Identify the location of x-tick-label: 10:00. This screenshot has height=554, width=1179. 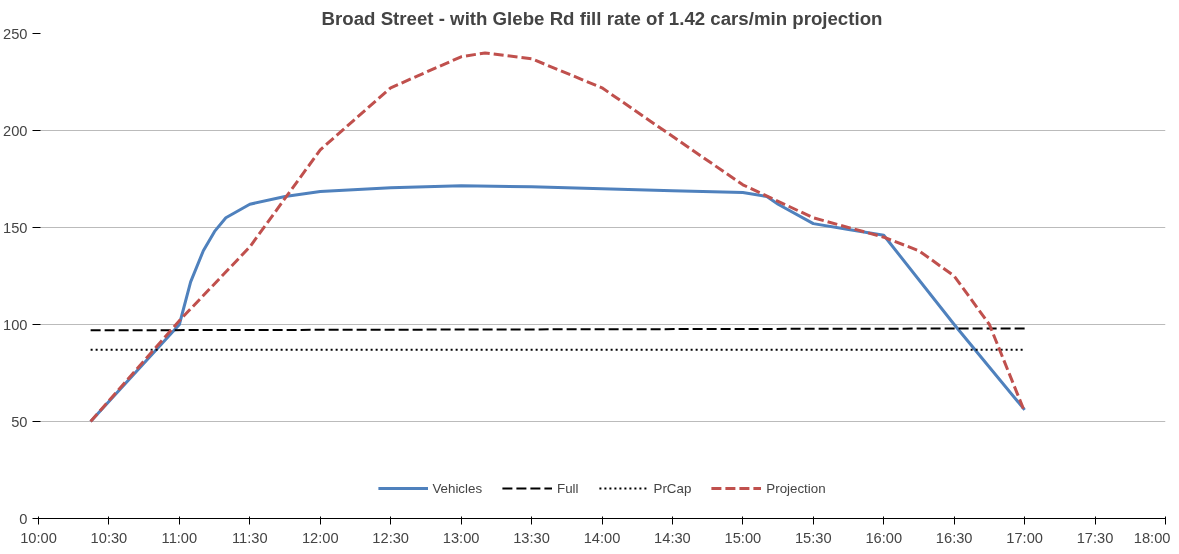
(38, 537).